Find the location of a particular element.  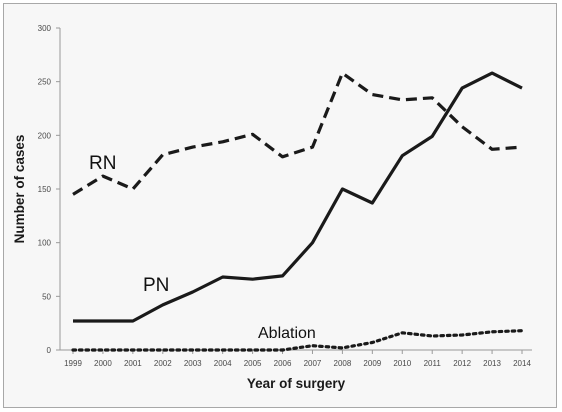

x-tick-label: 2011 is located at coordinates (433, 363).